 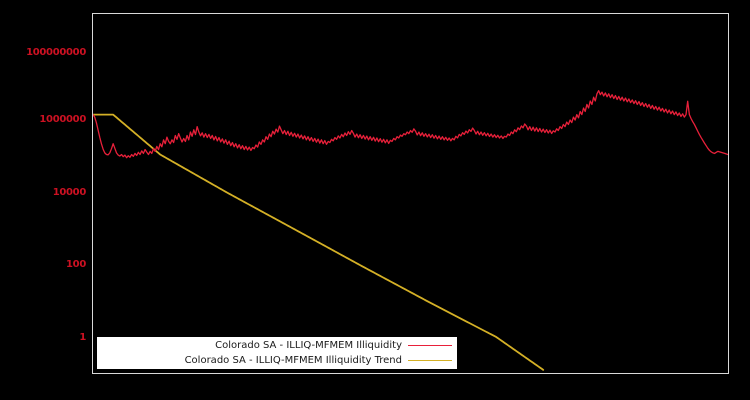 I want to click on legend-swatch-trend, so click(x=430, y=360).